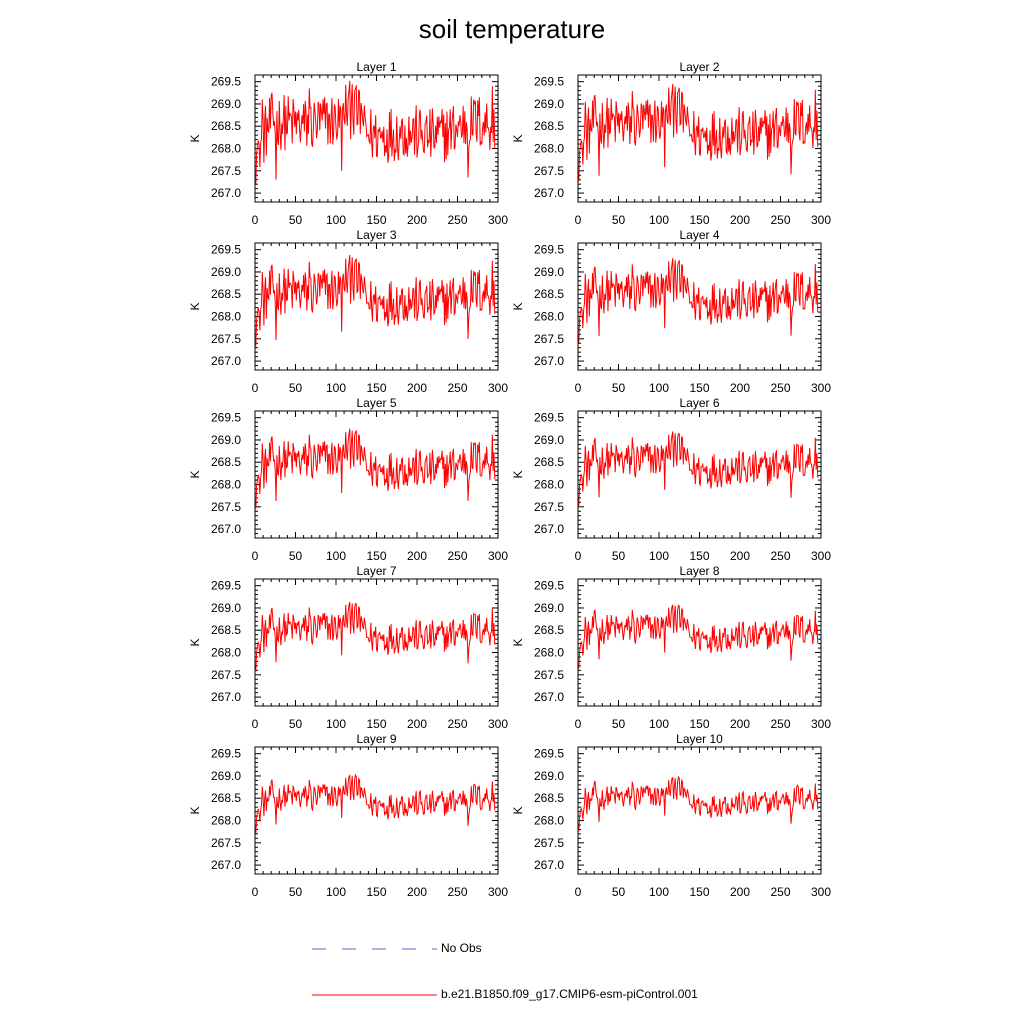 This screenshot has width=1024, height=1024. Describe the element at coordinates (376, 235) in the screenshot. I see `panel-title: Layer 3` at that location.